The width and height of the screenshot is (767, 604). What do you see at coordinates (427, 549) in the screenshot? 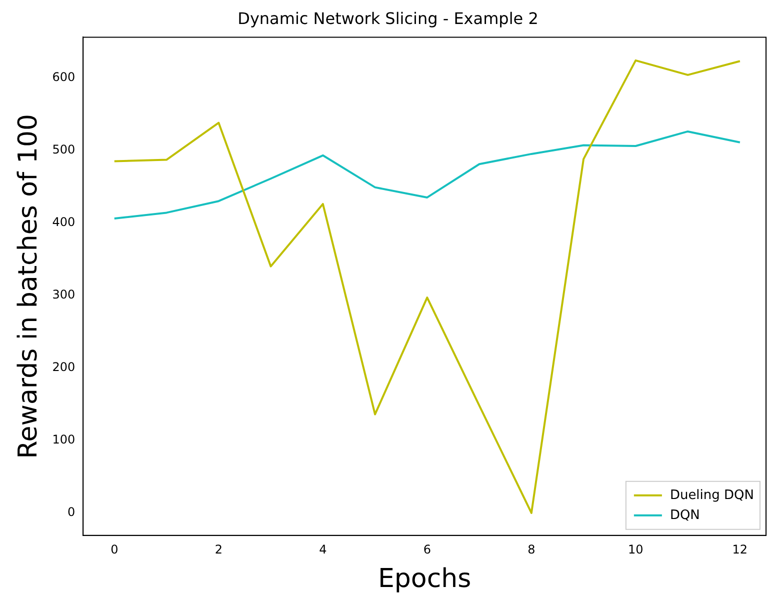
I see `x-tick-label: 6` at bounding box center [427, 549].